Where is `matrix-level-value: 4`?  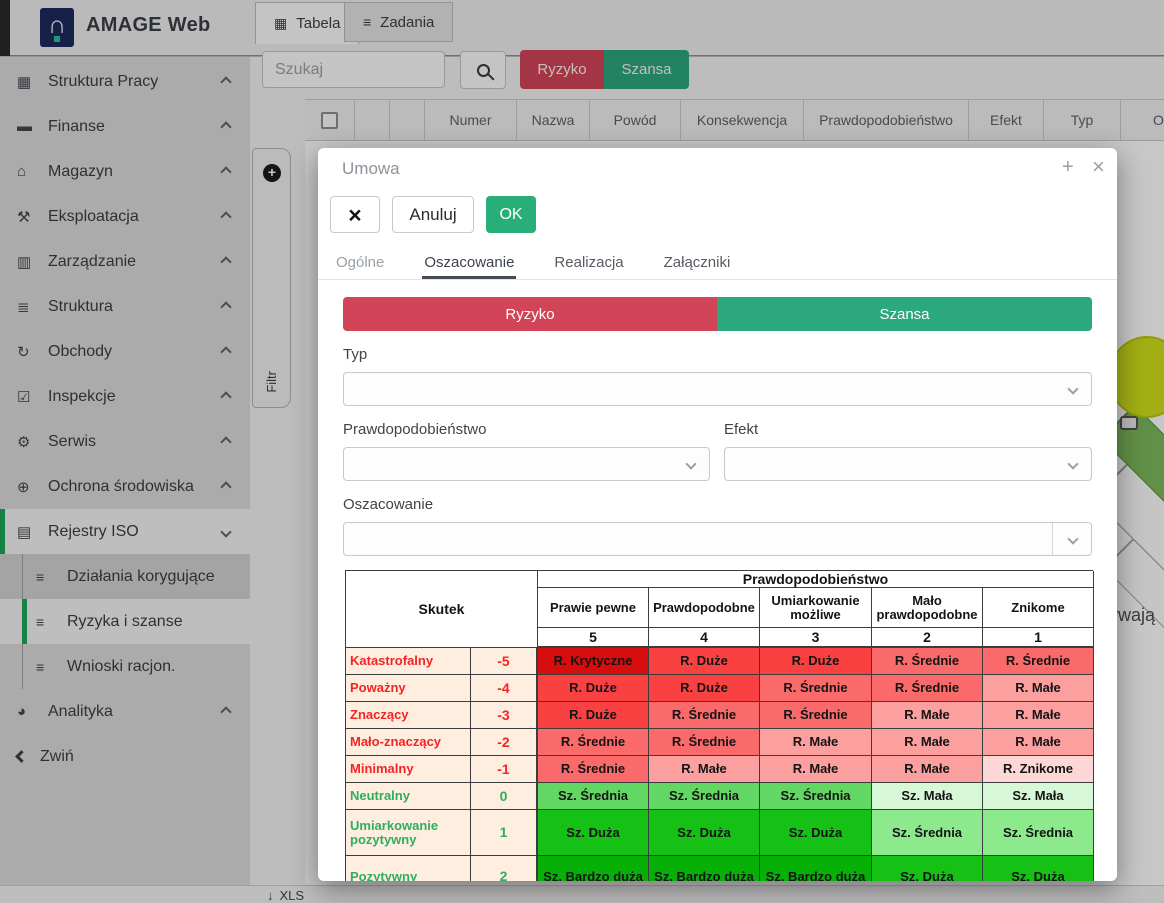 matrix-level-value: 4 is located at coordinates (704, 638).